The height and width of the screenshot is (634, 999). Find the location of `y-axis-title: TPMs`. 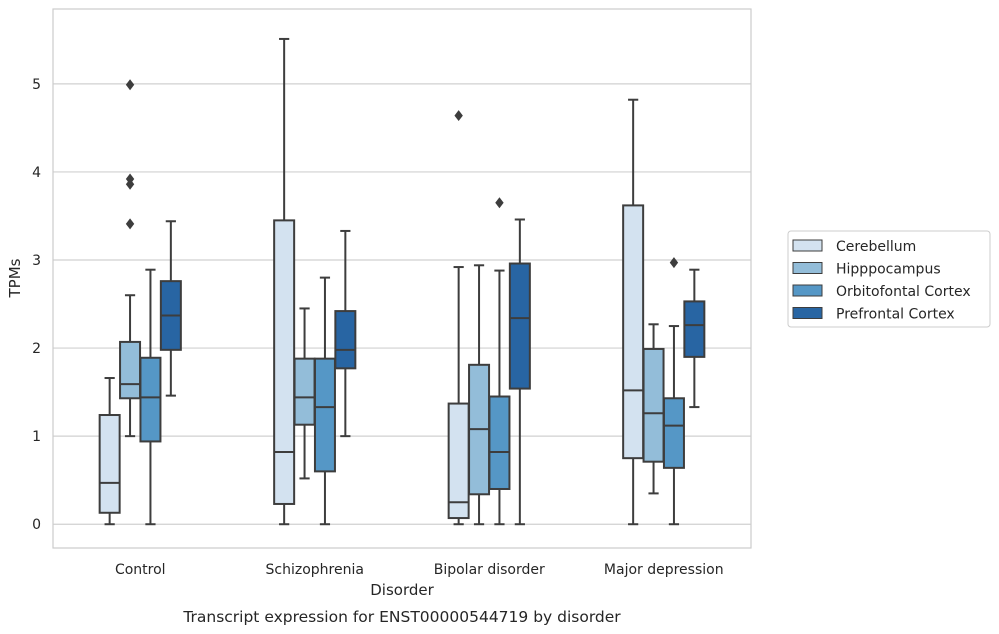

y-axis-title: TPMs is located at coordinates (15, 278).